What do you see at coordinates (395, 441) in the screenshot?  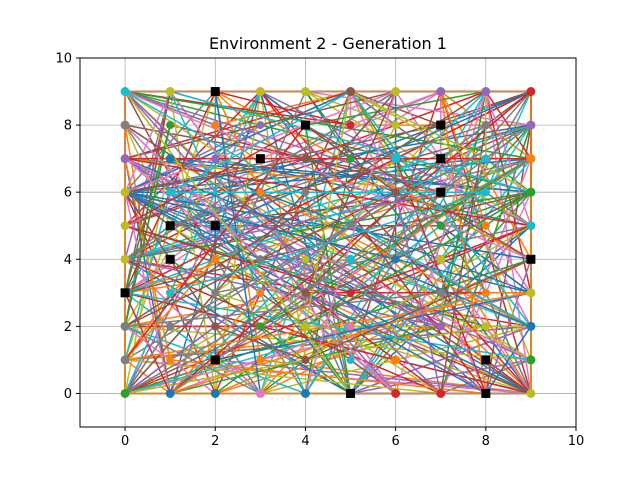 I see `x-tick-label: 6` at bounding box center [395, 441].